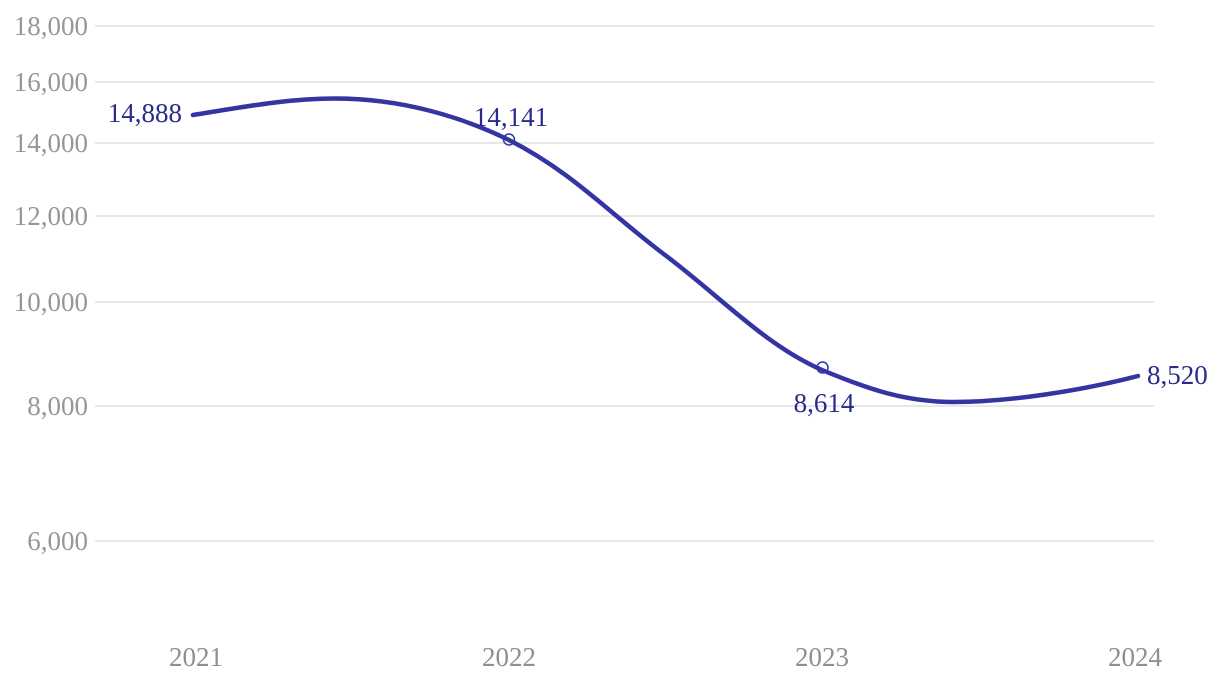  I want to click on x-tick-label: 2024, so click(1135, 657).